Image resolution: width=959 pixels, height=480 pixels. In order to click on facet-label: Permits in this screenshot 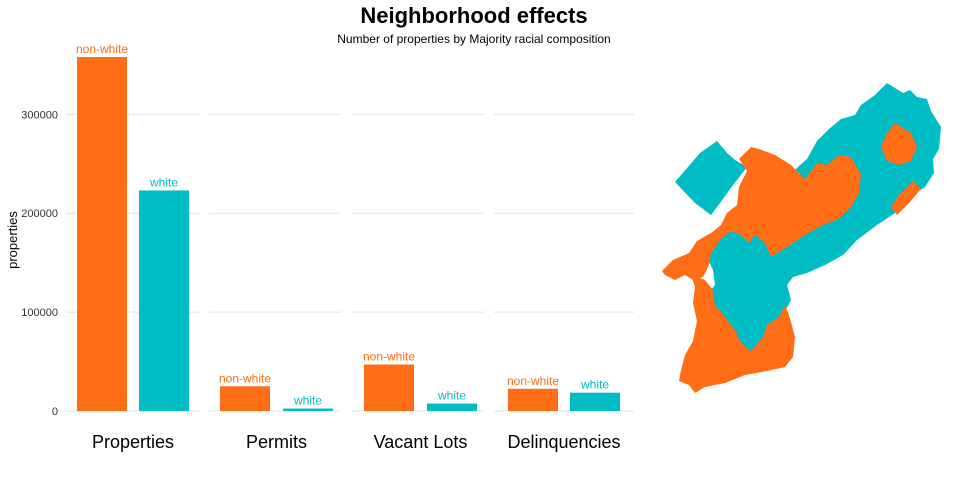, I will do `click(276, 442)`.